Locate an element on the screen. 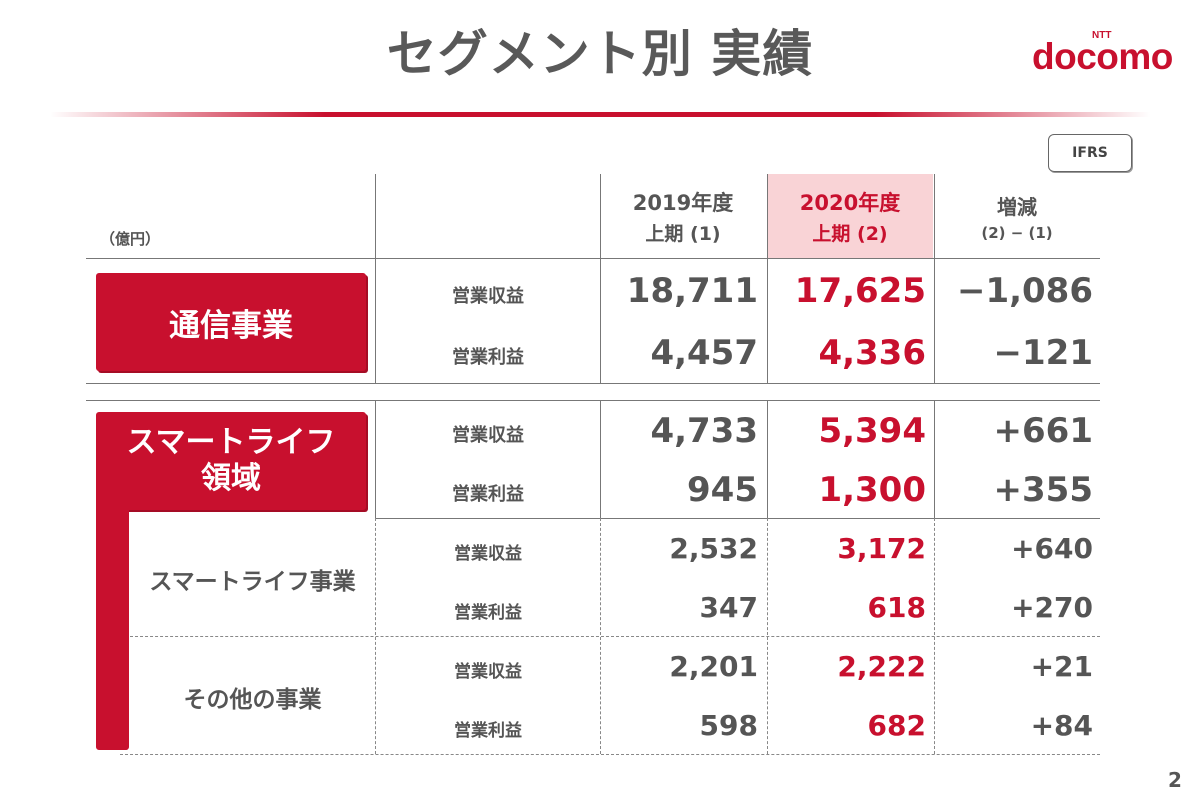 The image size is (1200, 800). telecom-revenue-label: 営業収益 is located at coordinates (488, 296).